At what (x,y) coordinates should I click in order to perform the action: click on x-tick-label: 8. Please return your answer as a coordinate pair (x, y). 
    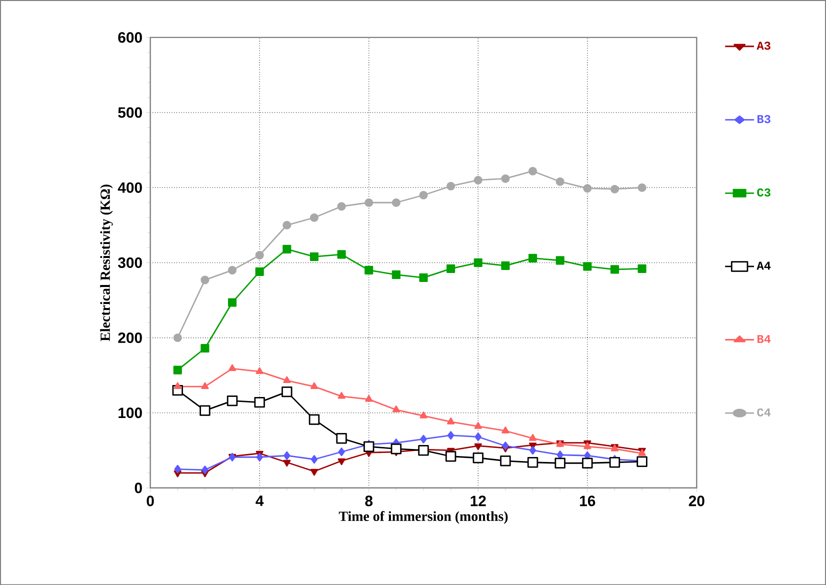
    Looking at the image, I should click on (369, 501).